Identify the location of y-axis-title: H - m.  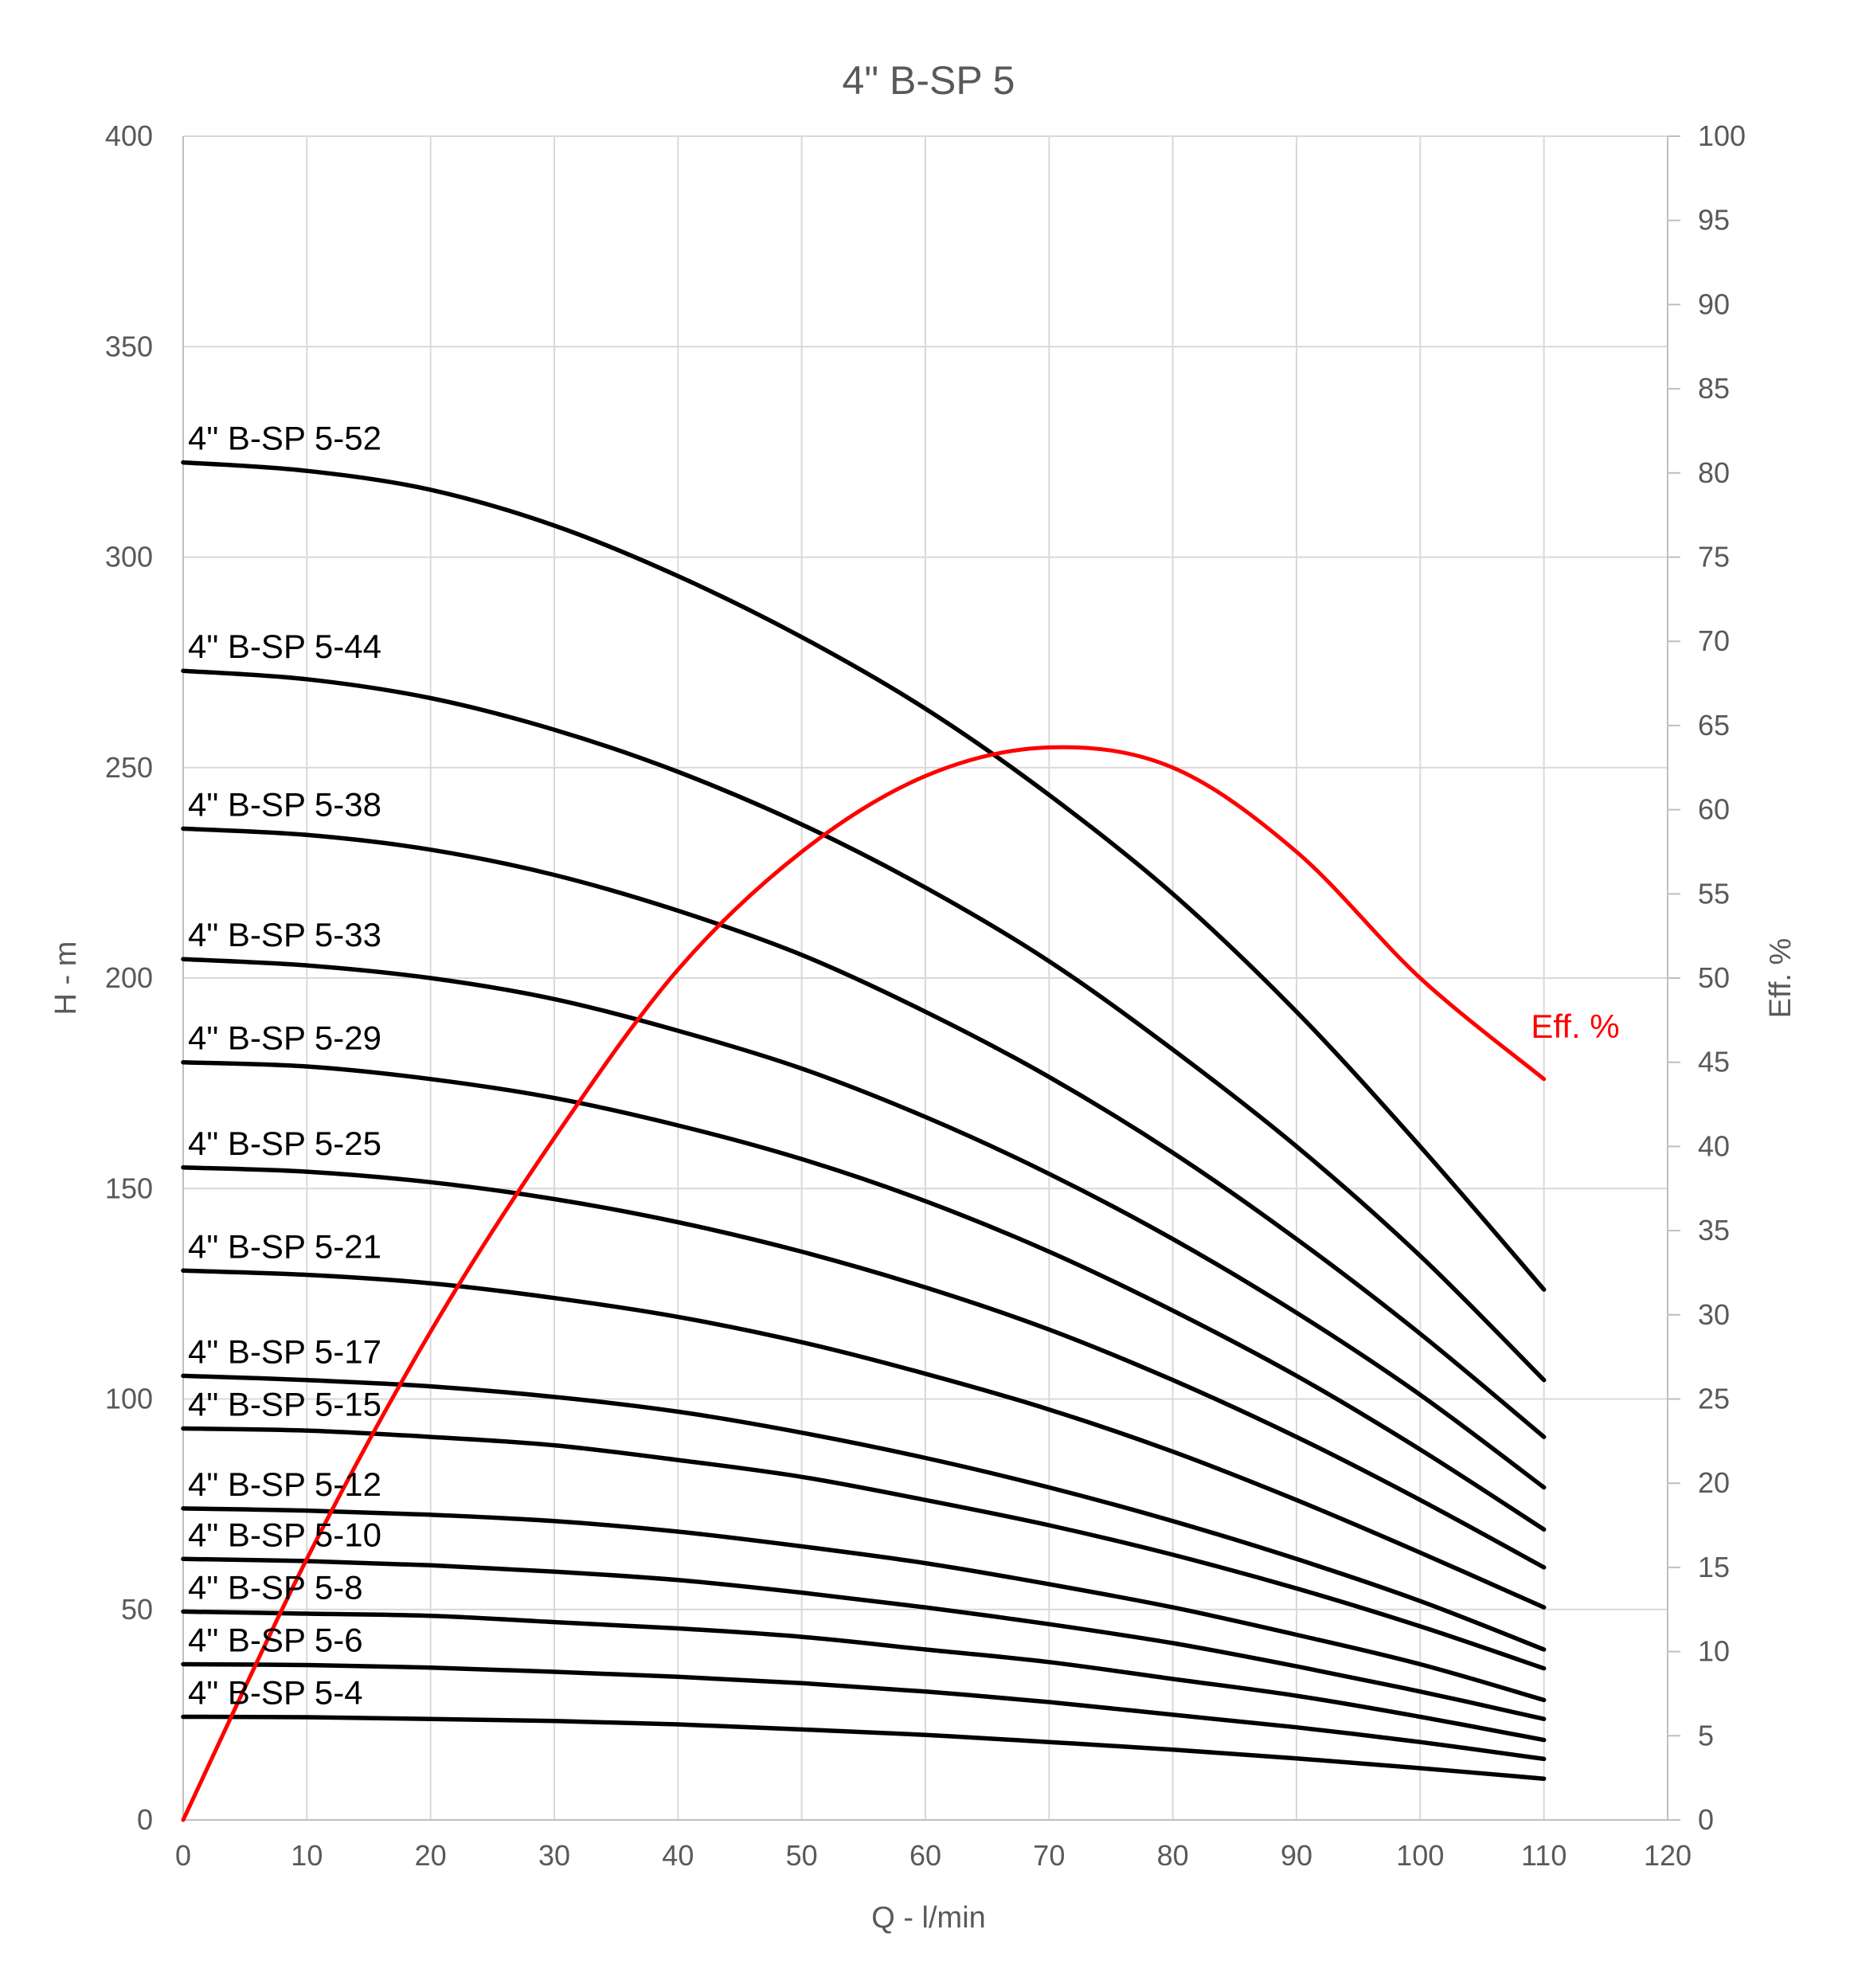
(66, 978).